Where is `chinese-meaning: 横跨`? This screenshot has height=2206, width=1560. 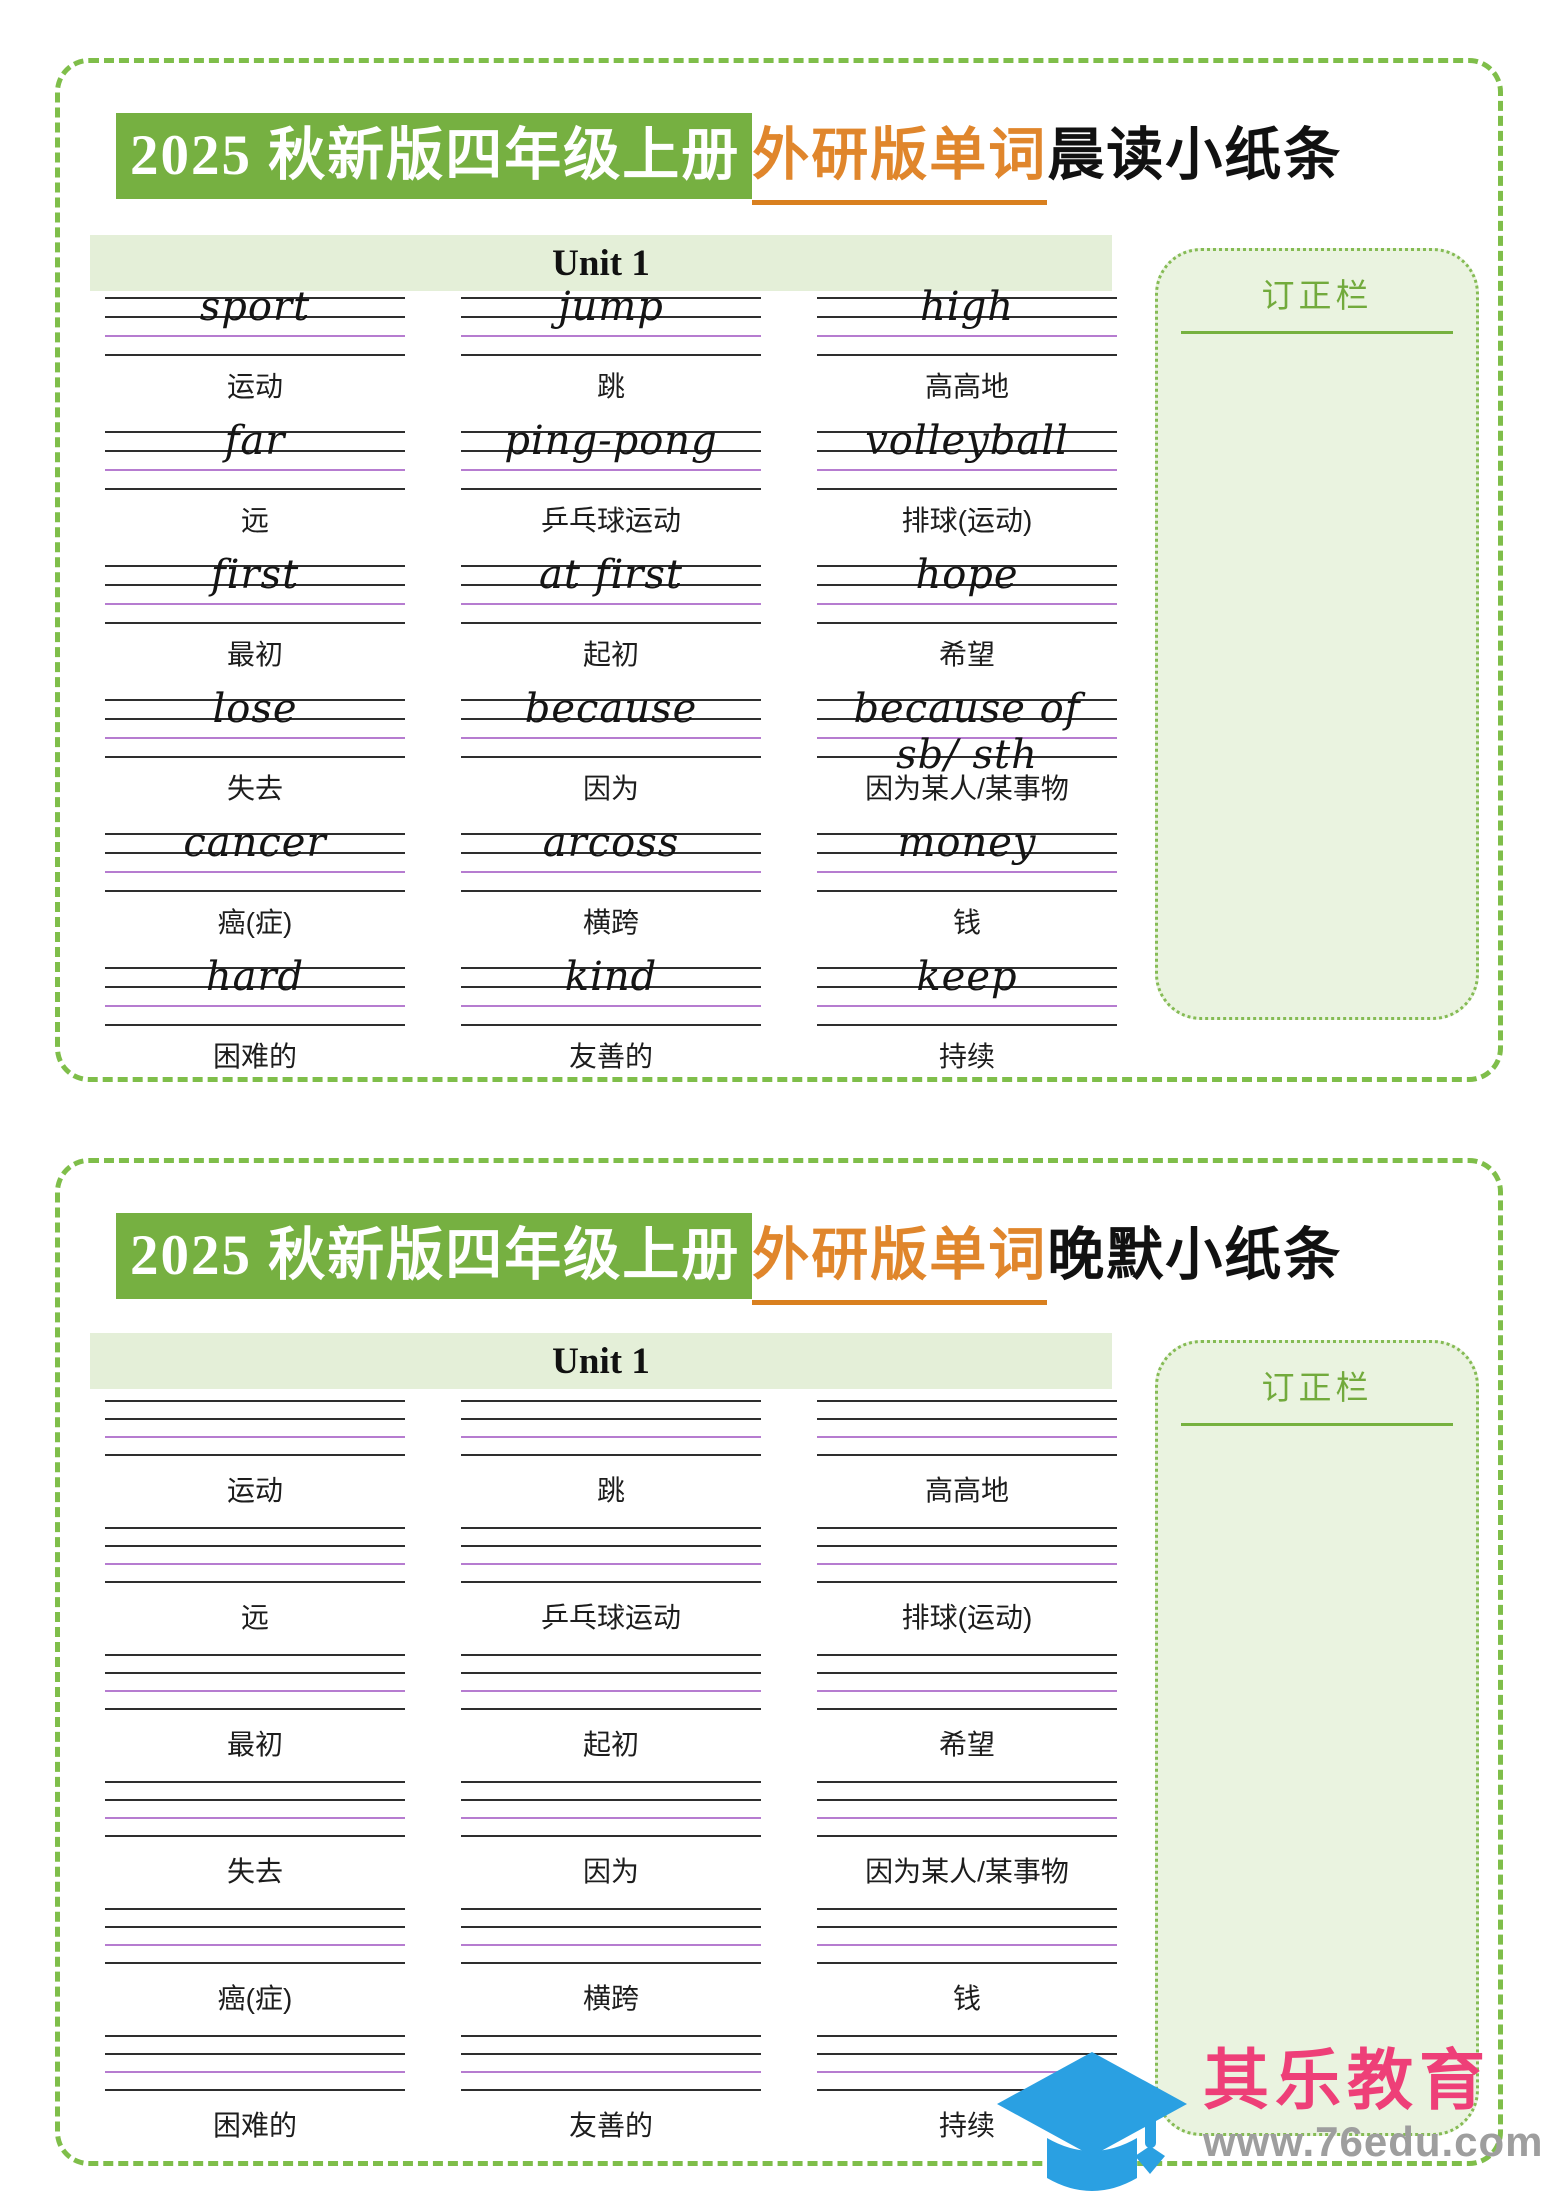 chinese-meaning: 横跨 is located at coordinates (610, 922).